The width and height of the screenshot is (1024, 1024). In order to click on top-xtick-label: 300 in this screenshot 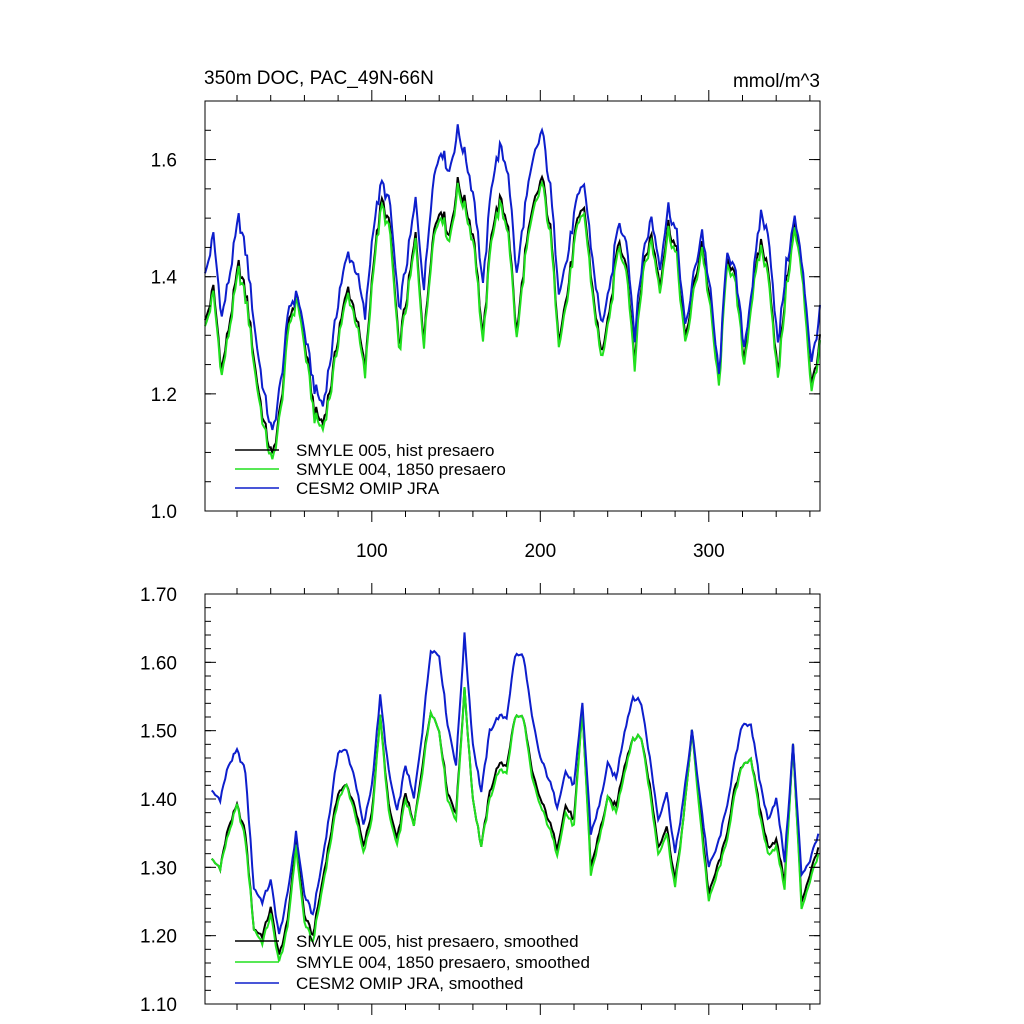, I will do `click(709, 551)`.